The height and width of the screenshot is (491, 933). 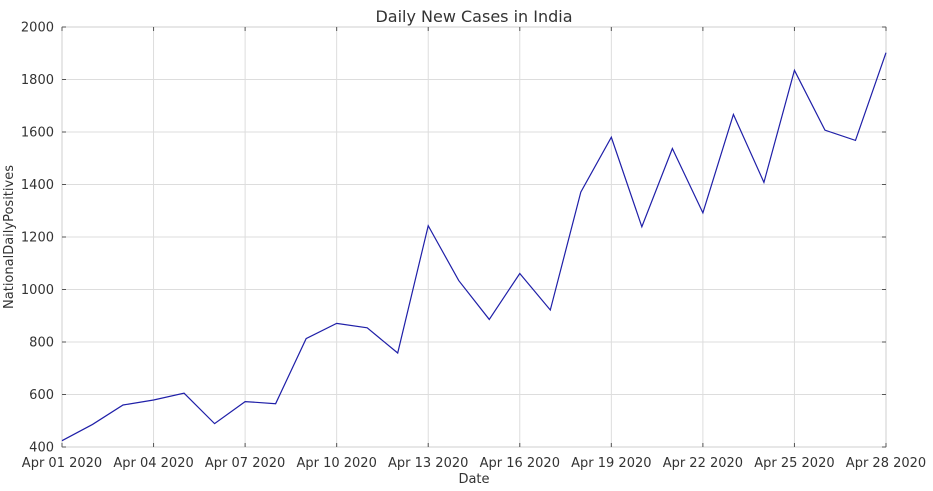 What do you see at coordinates (37, 290) in the screenshot?
I see `y-tick-label: 1000` at bounding box center [37, 290].